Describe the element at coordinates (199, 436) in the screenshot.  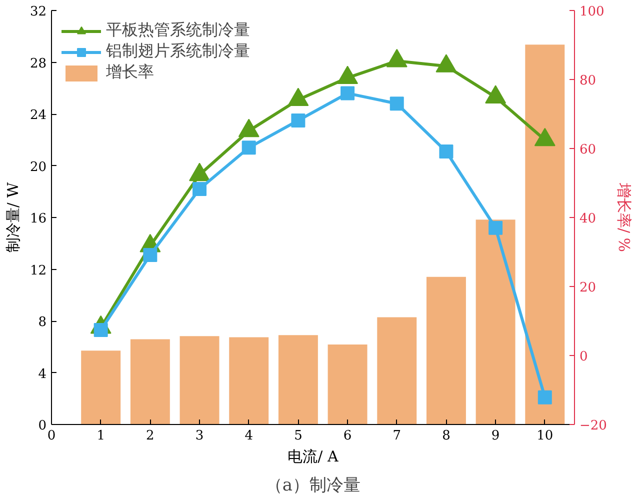
I see `x-tick-label: 3` at that location.